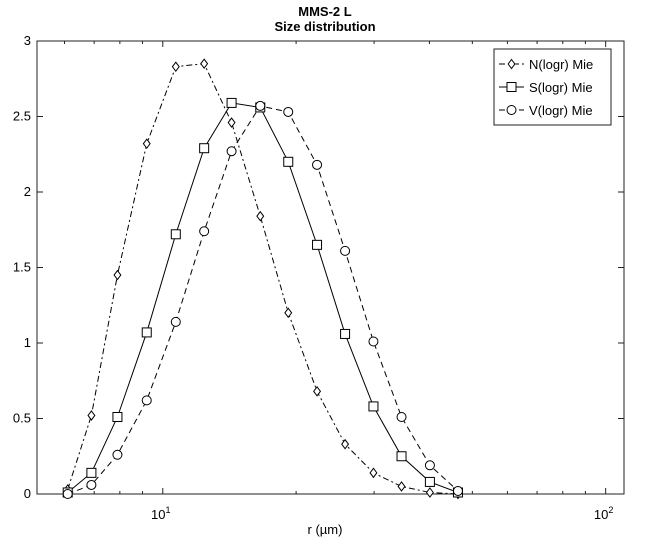 This screenshot has width=650, height=542. Describe the element at coordinates (27, 40) in the screenshot. I see `y-tick-label: 3` at that location.